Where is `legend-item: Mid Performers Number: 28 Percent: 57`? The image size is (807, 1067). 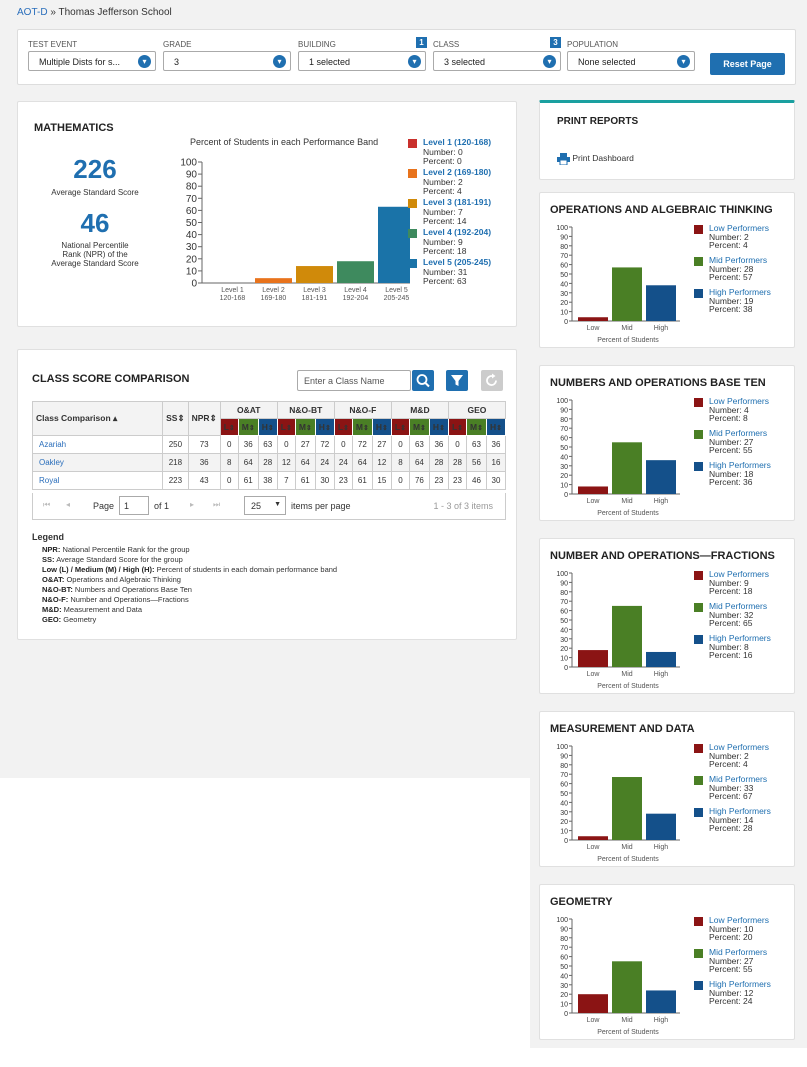
legend-item: Mid Performers Number: 28 Percent: 57 is located at coordinates (744, 270).